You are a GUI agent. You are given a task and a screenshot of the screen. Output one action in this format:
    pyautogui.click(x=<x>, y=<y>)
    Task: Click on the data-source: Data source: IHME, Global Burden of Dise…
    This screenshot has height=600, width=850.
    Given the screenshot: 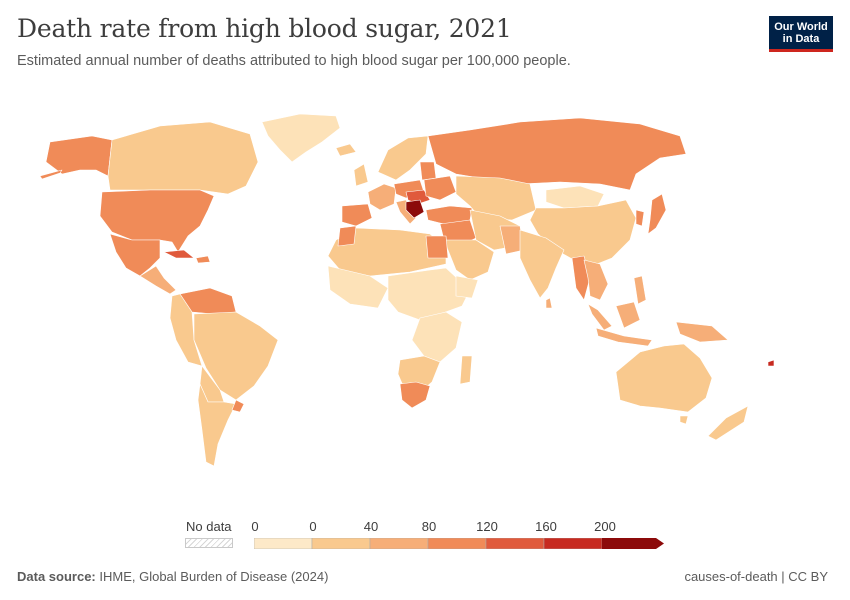 What is the action you would take?
    pyautogui.click(x=172, y=576)
    